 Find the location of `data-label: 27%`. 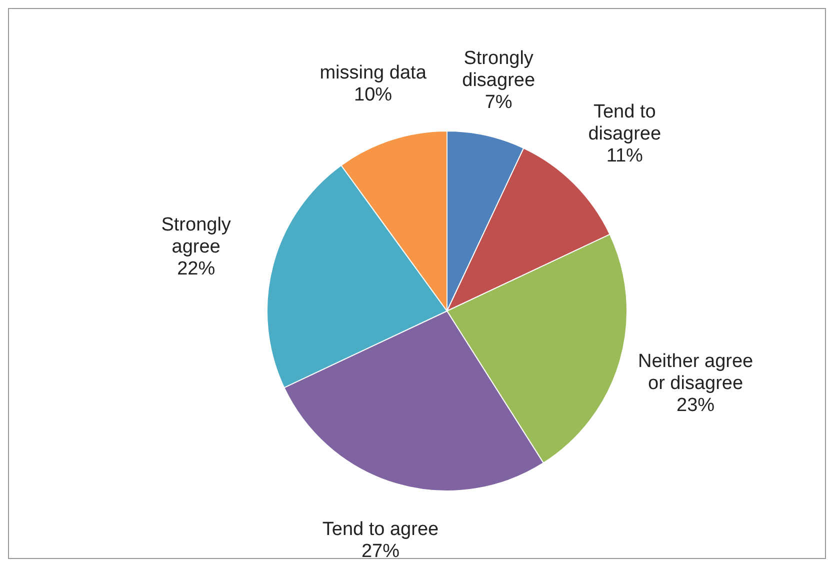

data-label: 27% is located at coordinates (380, 551).